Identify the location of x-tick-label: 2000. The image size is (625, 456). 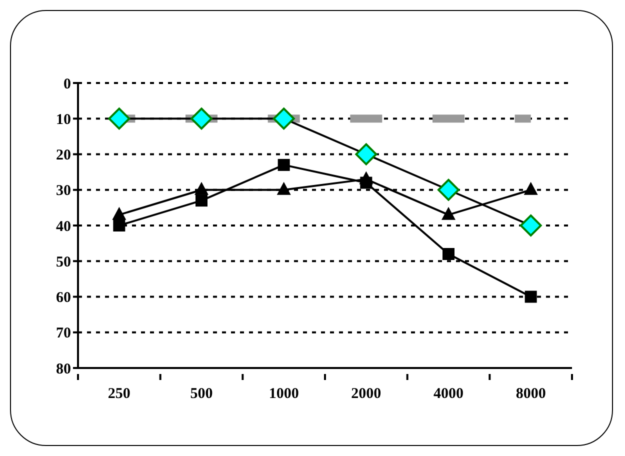
(366, 394).